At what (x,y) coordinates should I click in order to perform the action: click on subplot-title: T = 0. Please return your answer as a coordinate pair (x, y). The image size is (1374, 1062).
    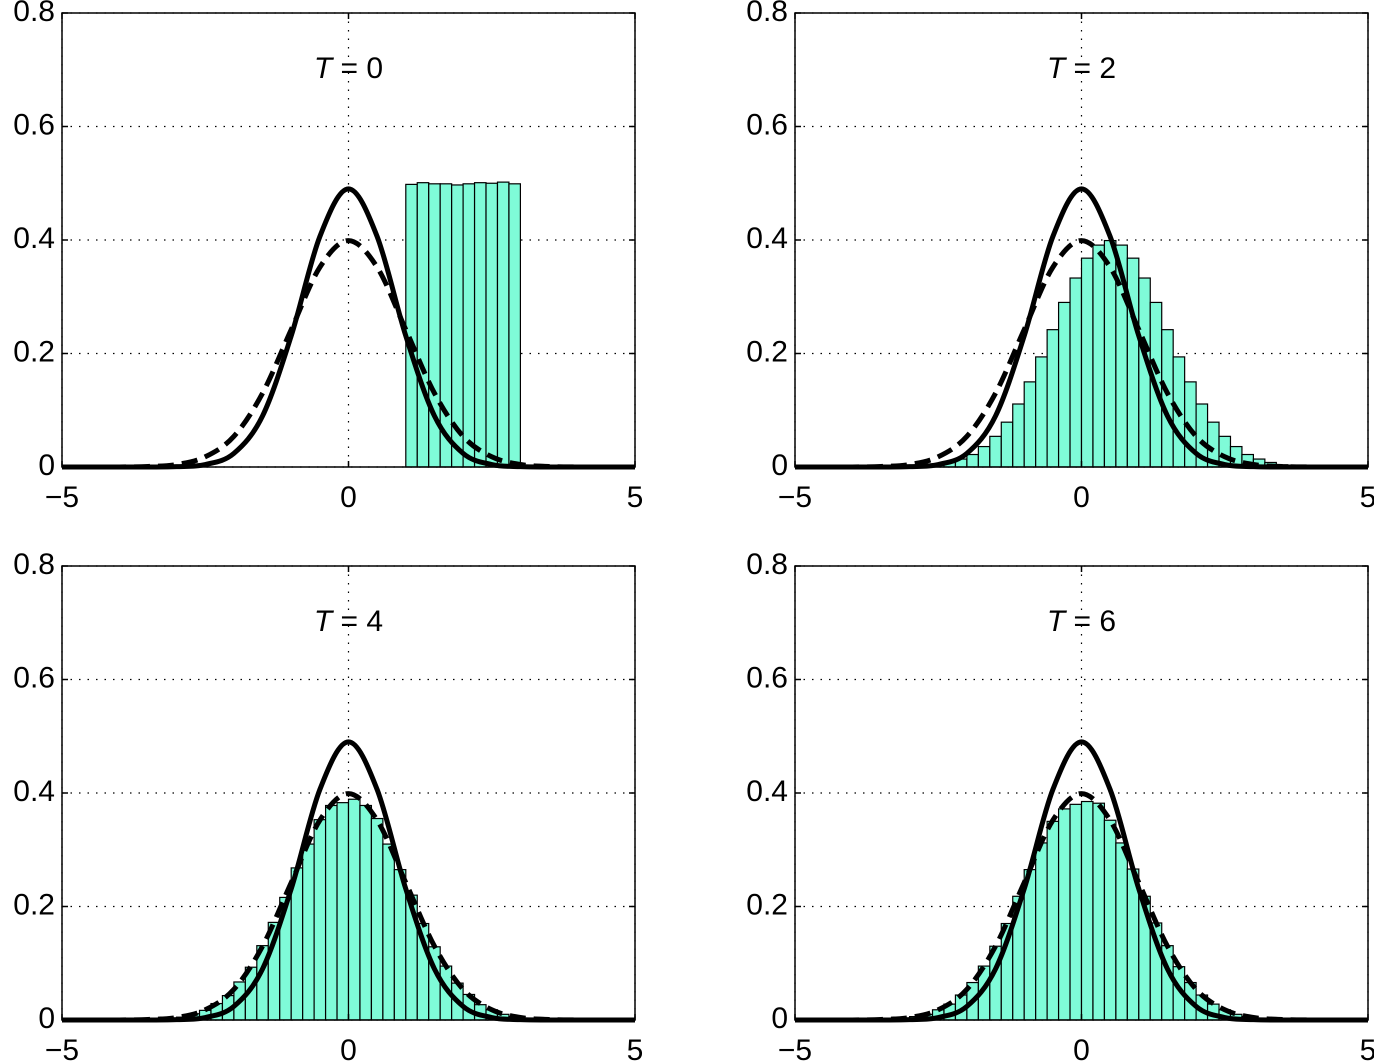
    Looking at the image, I should click on (348, 68).